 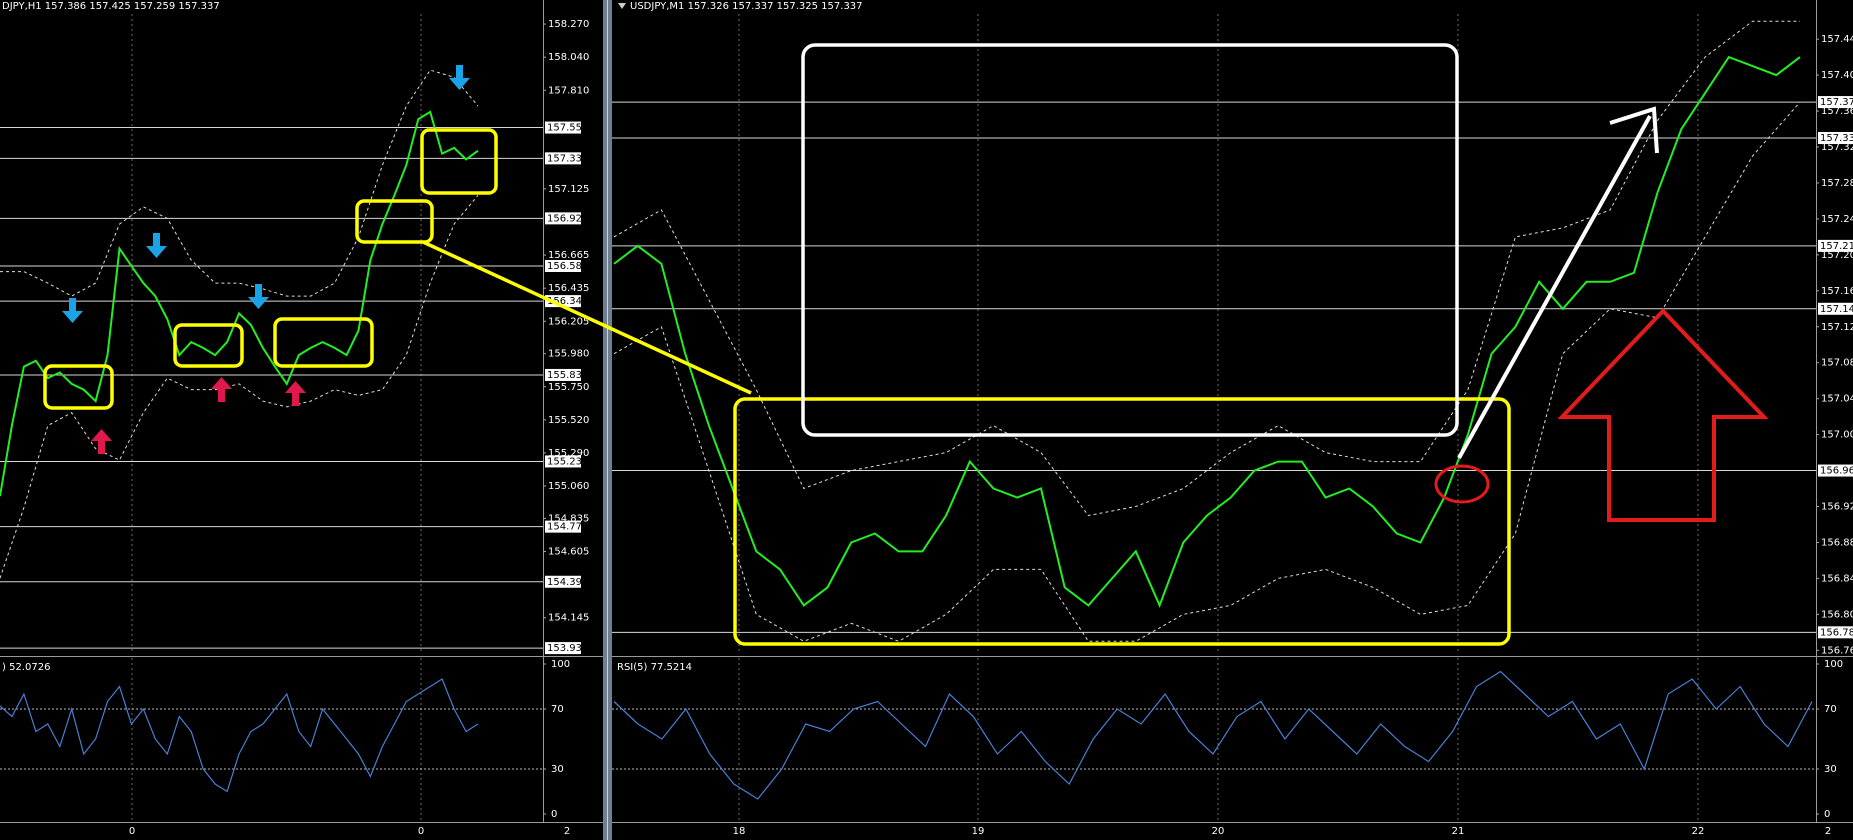 I want to click on y-tick-label: 156.76, so click(x=1837, y=650).